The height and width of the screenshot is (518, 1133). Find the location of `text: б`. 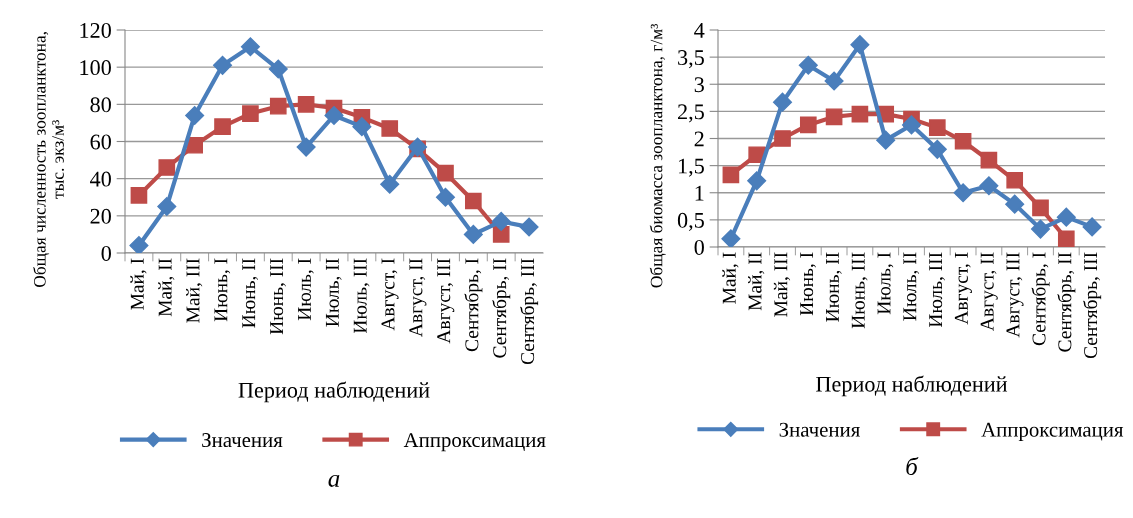

text: б is located at coordinates (912, 466).